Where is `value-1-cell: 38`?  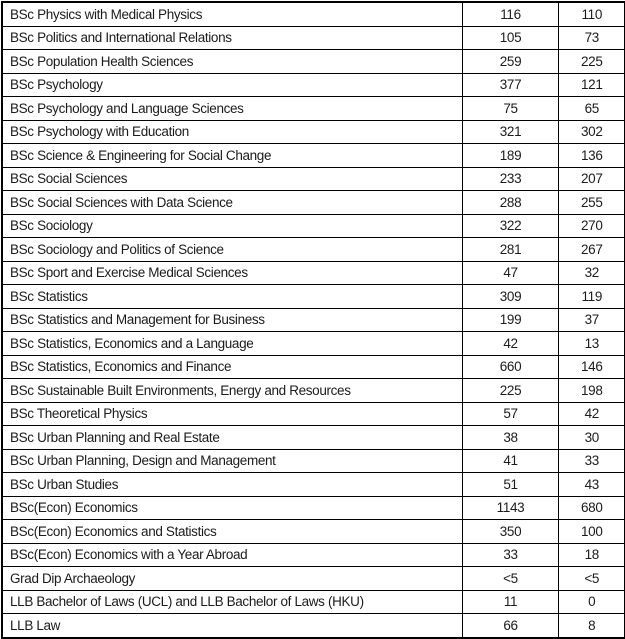
value-1-cell: 38 is located at coordinates (510, 437).